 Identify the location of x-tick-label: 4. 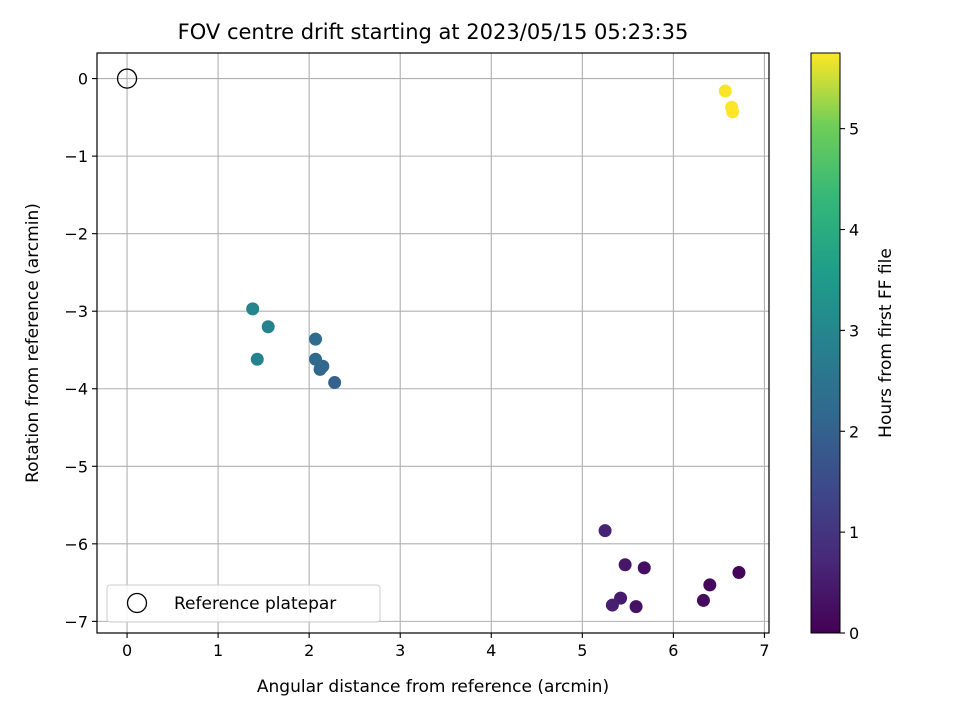
(491, 650).